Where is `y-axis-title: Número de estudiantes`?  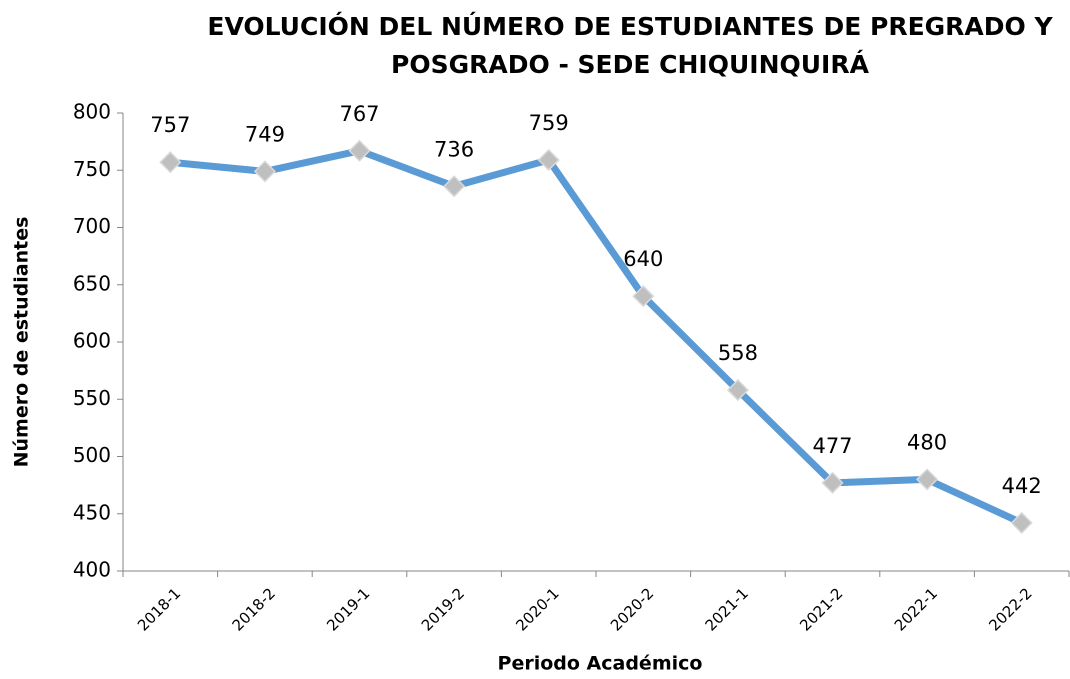
y-axis-title: Número de estudiantes is located at coordinates (22, 342).